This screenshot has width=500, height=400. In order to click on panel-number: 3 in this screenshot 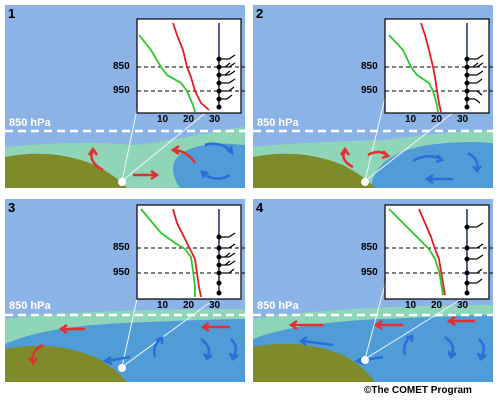, I will do `click(12, 207)`.